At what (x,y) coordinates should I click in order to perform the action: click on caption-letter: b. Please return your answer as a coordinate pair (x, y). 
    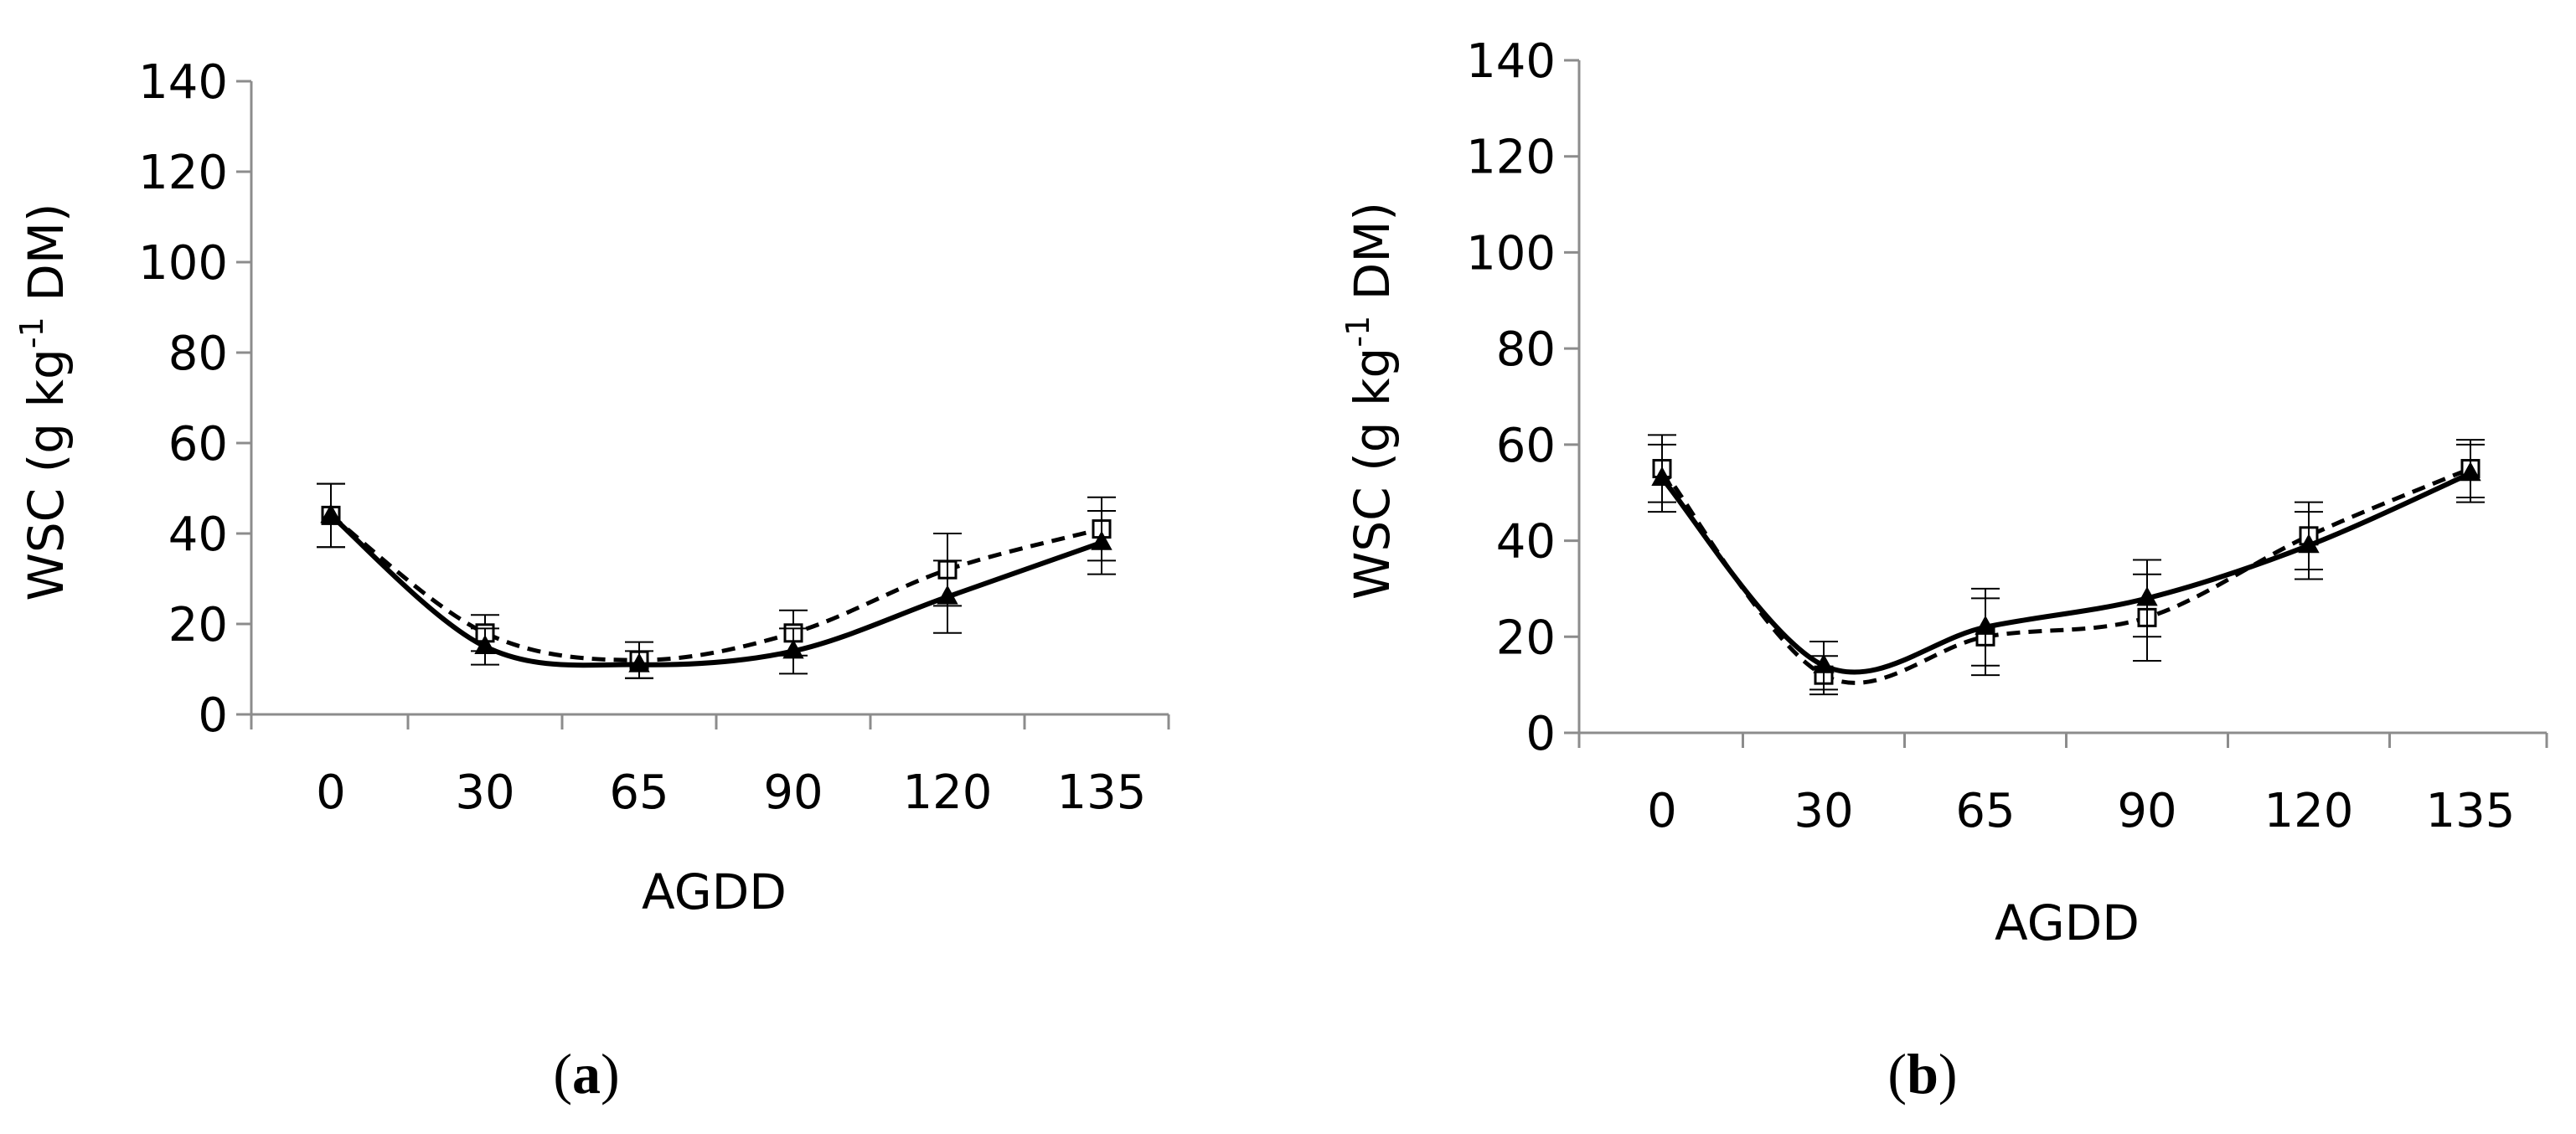
    Looking at the image, I should click on (1922, 1074).